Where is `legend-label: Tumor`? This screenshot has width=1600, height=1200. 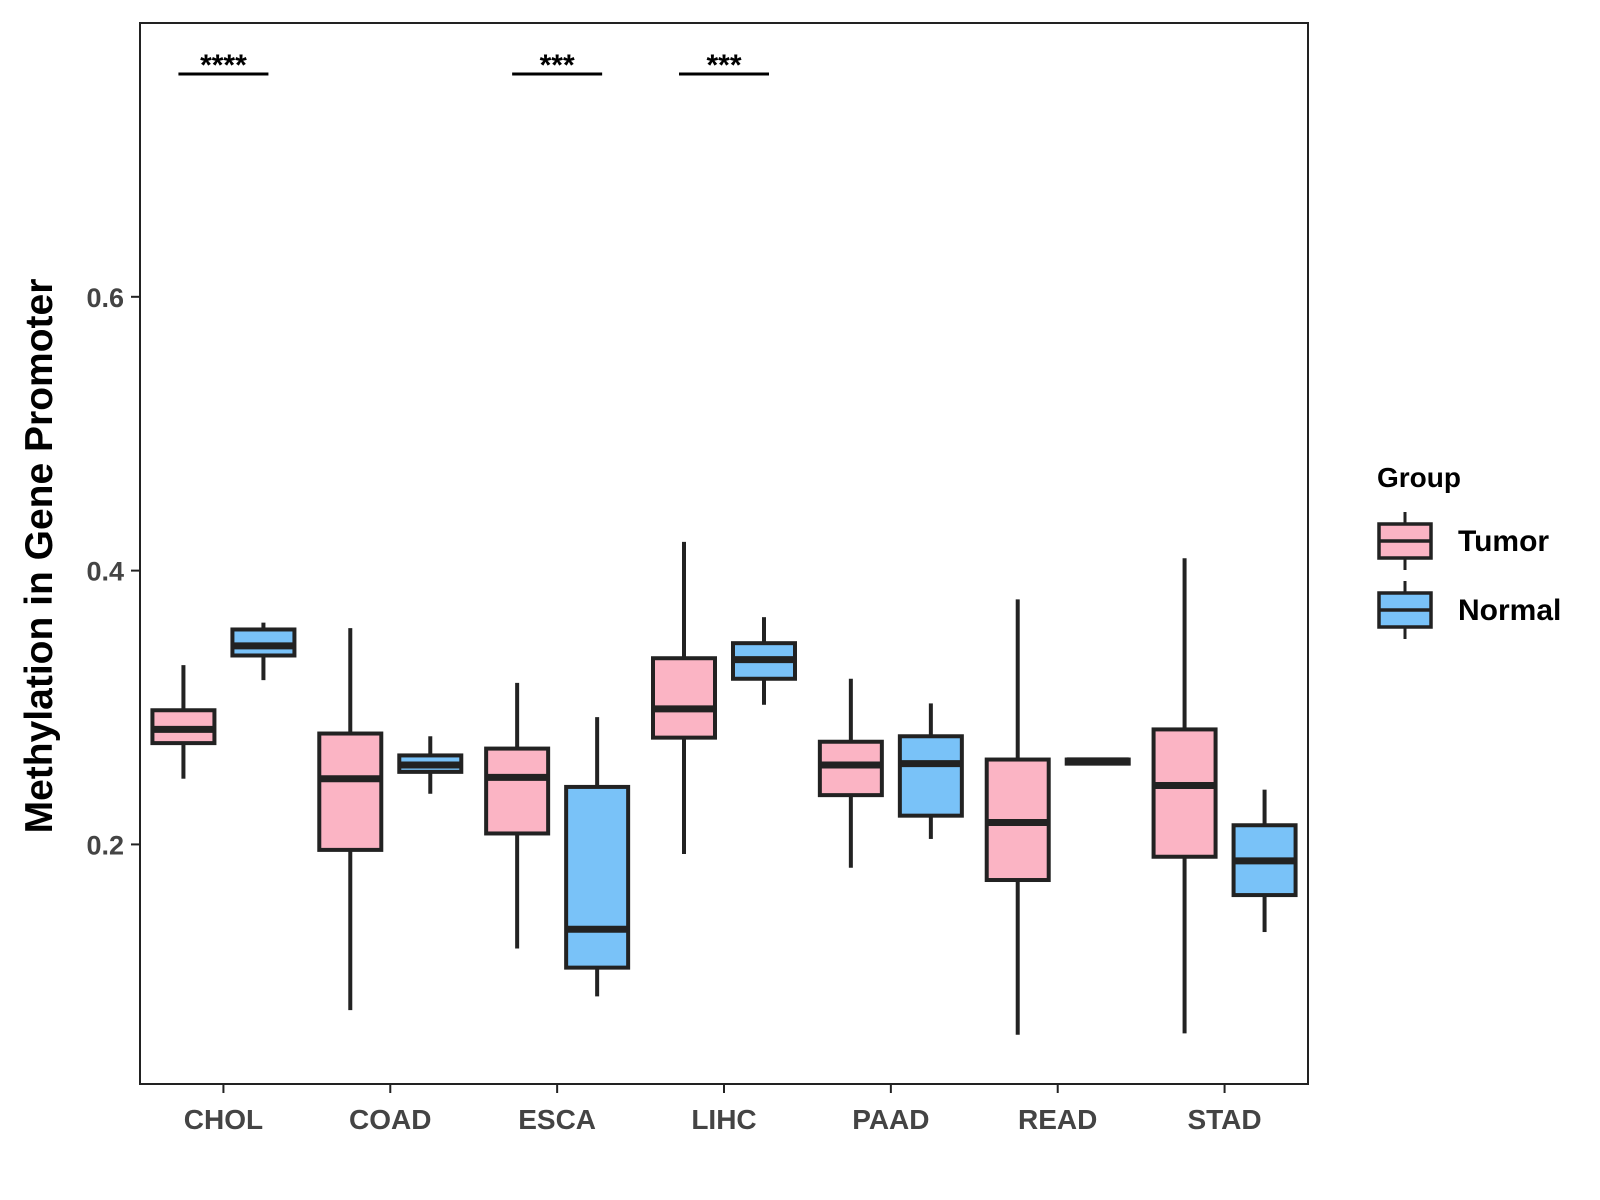
legend-label: Tumor is located at coordinates (1503, 541).